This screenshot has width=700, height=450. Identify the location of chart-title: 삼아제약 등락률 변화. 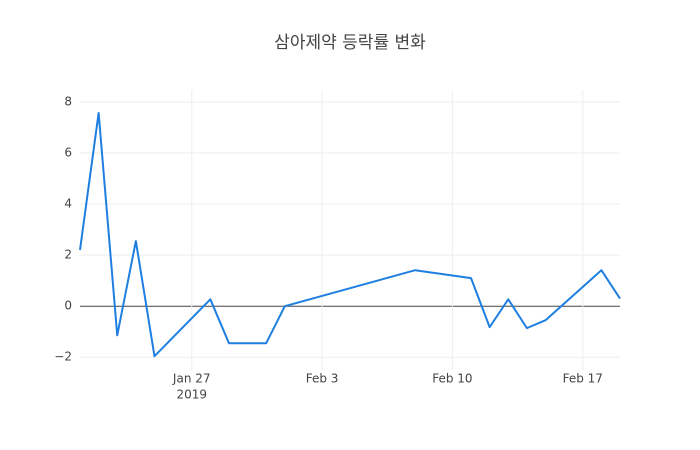
(350, 43).